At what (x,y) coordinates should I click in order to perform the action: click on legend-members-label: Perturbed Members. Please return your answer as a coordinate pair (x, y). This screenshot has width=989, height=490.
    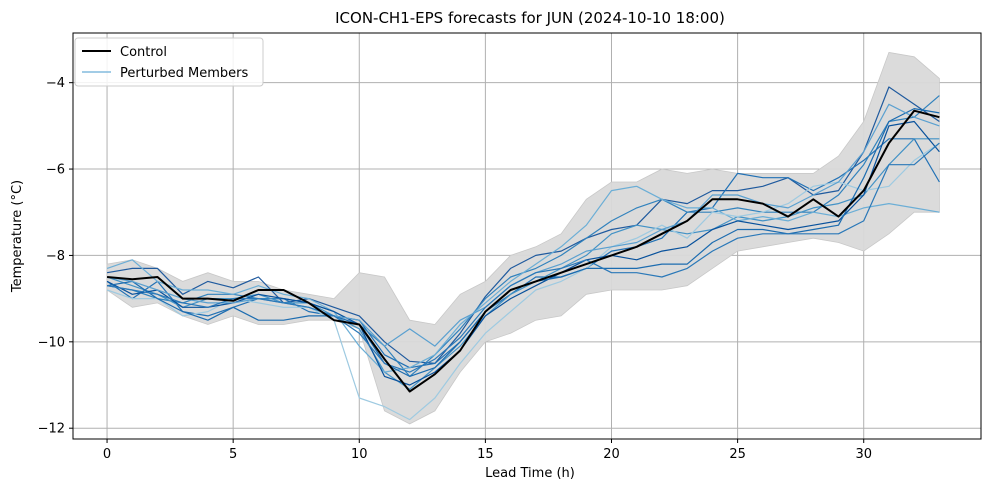
    Looking at the image, I should click on (184, 73).